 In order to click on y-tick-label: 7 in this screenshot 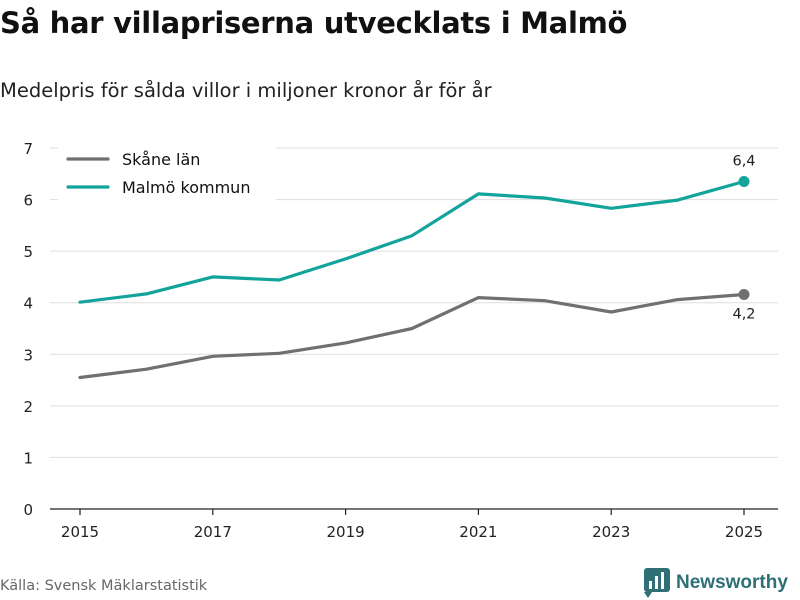, I will do `click(28, 149)`.